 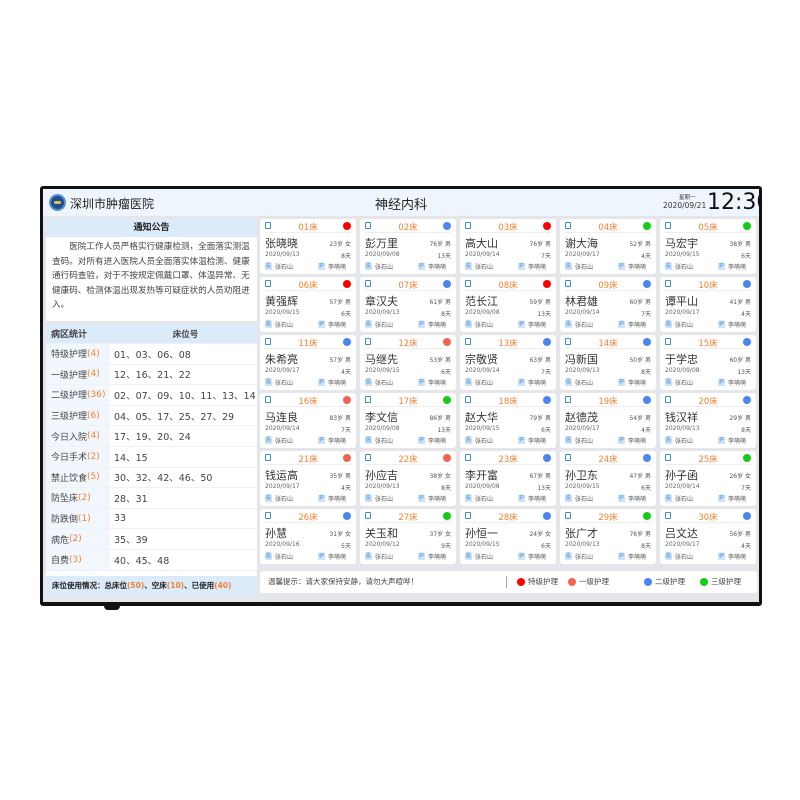 I want to click on bed-card: 30床 吕文达 56岁 男 2020/09/17 4天医张石山 护李萌萌, so click(x=708, y=536).